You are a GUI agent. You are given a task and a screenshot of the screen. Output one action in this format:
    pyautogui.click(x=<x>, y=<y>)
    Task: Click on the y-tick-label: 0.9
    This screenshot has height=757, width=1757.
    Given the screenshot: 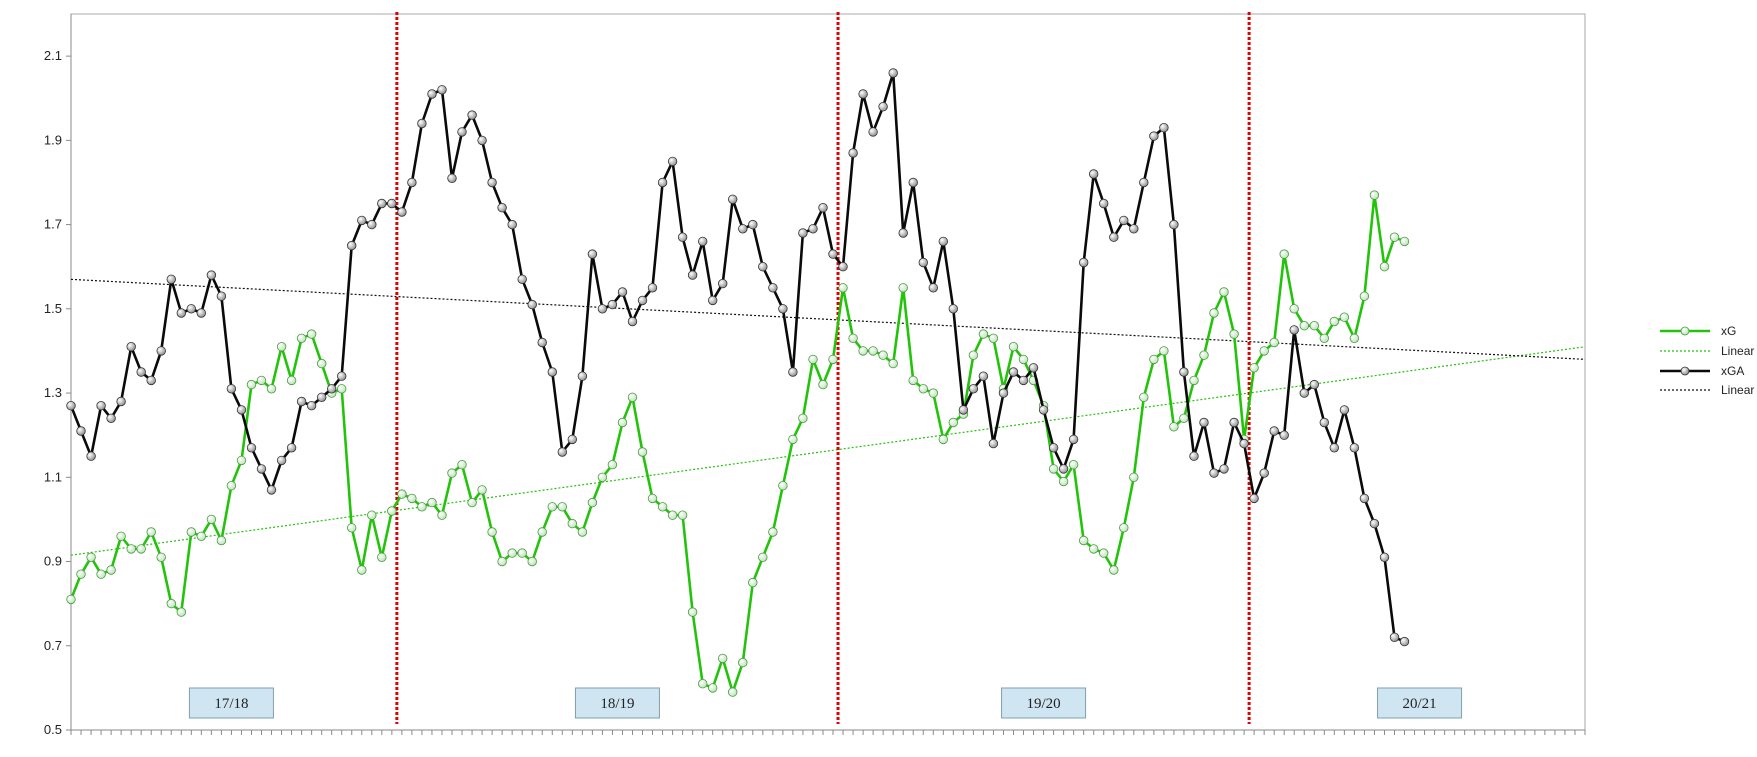 What is the action you would take?
    pyautogui.click(x=53, y=561)
    